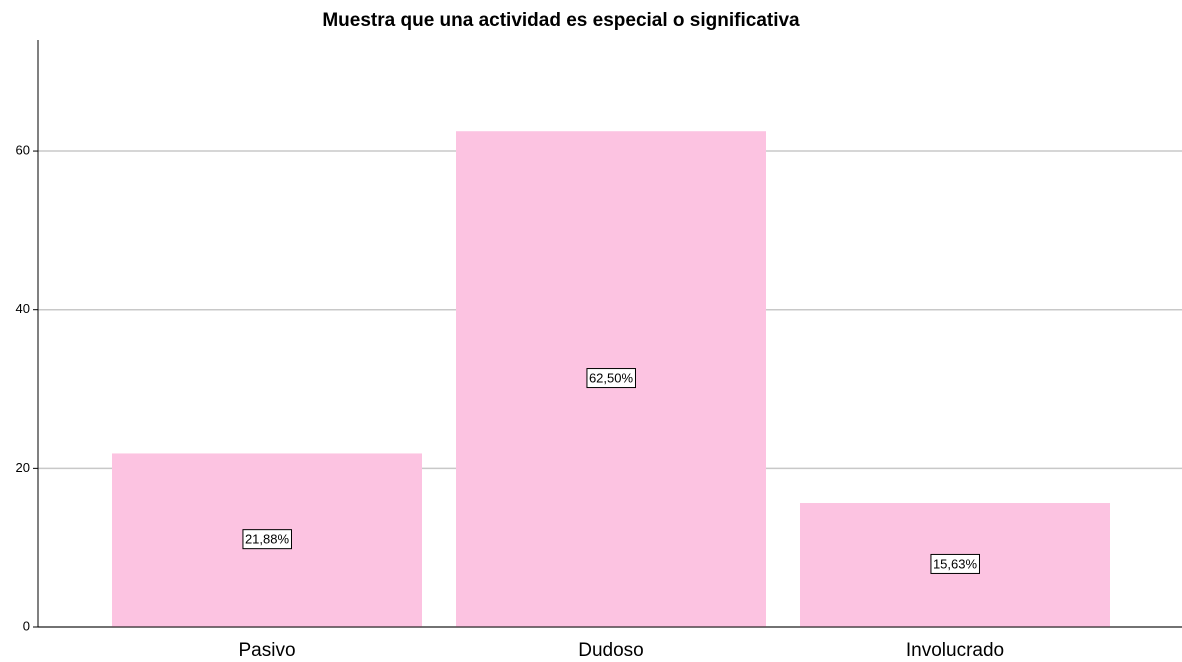 Image resolution: width=1182 pixels, height=662 pixels. Describe the element at coordinates (266, 650) in the screenshot. I see `x-tick-label: Pasivo` at that location.